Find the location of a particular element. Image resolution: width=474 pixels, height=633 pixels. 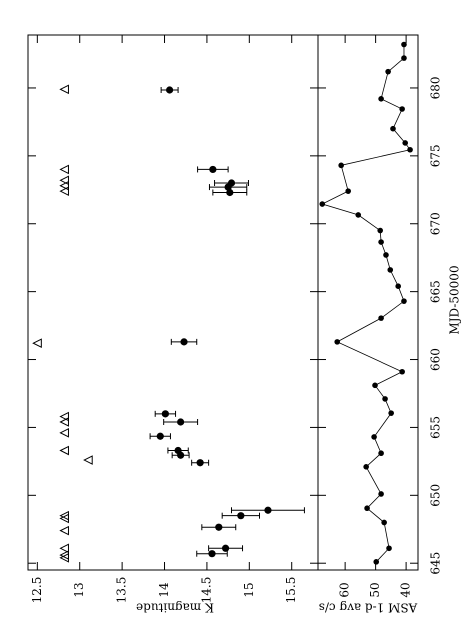

x-axis-title: MJD-50000 is located at coordinates (455, 299).